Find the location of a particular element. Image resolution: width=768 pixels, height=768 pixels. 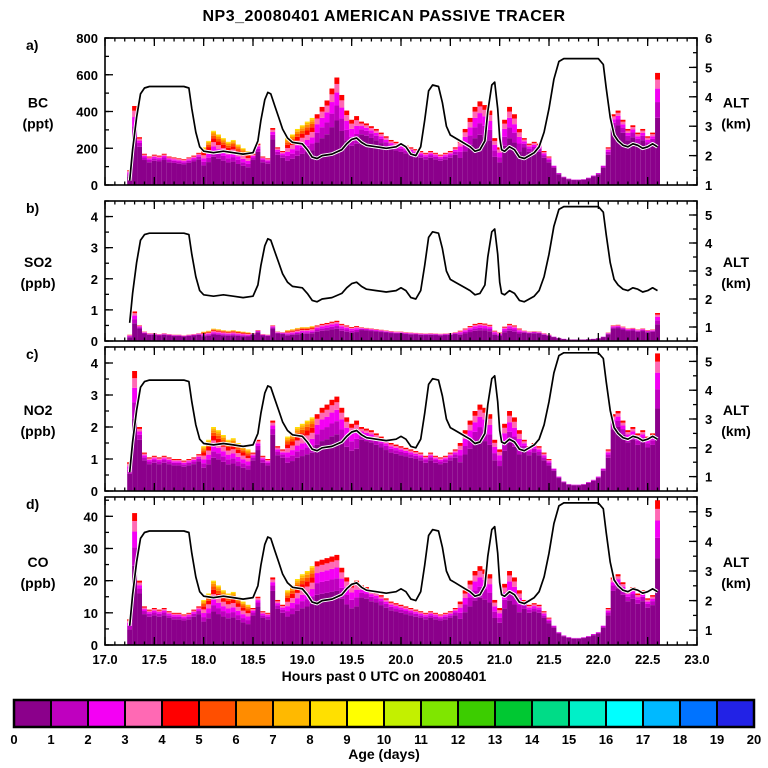

x-tick-label: 22.5 is located at coordinates (647, 659).